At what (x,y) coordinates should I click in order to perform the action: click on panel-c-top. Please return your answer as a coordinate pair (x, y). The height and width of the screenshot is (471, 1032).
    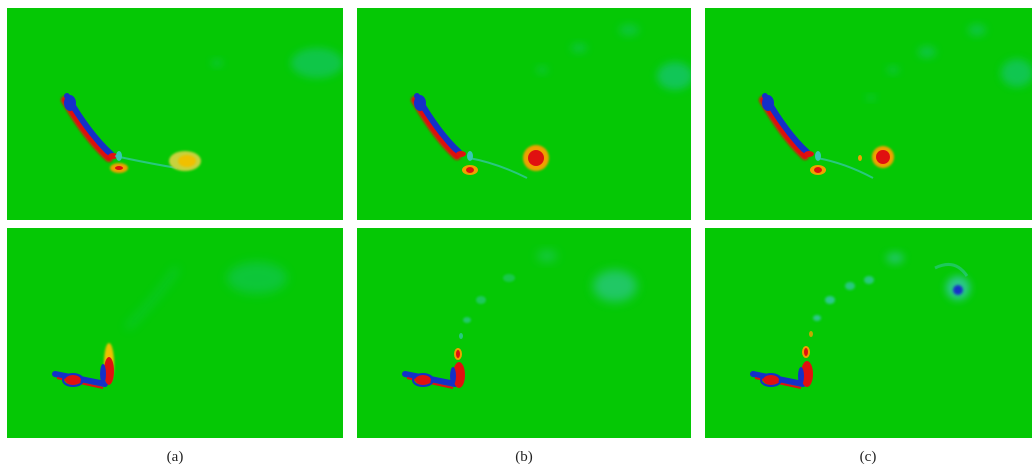
    Looking at the image, I should click on (868, 114).